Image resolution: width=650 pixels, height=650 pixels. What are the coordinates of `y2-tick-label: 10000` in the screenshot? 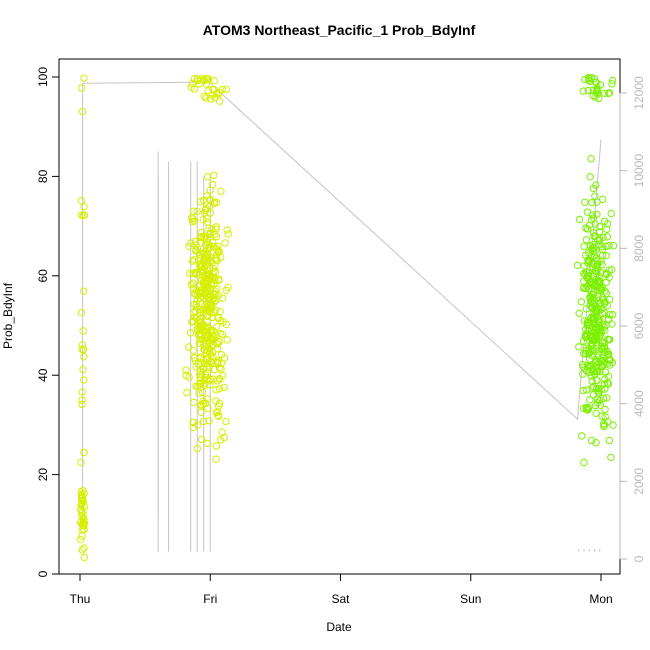 It's located at (639, 171).